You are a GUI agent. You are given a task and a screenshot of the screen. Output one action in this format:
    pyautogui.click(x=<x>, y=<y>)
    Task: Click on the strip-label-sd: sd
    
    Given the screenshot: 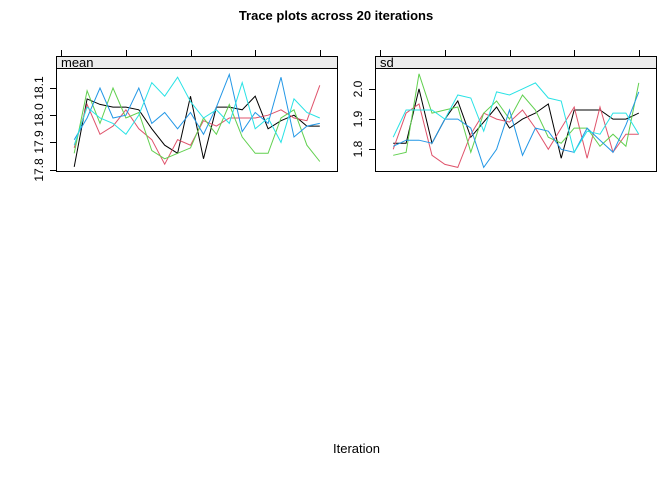 What is the action you would take?
    pyautogui.click(x=387, y=62)
    